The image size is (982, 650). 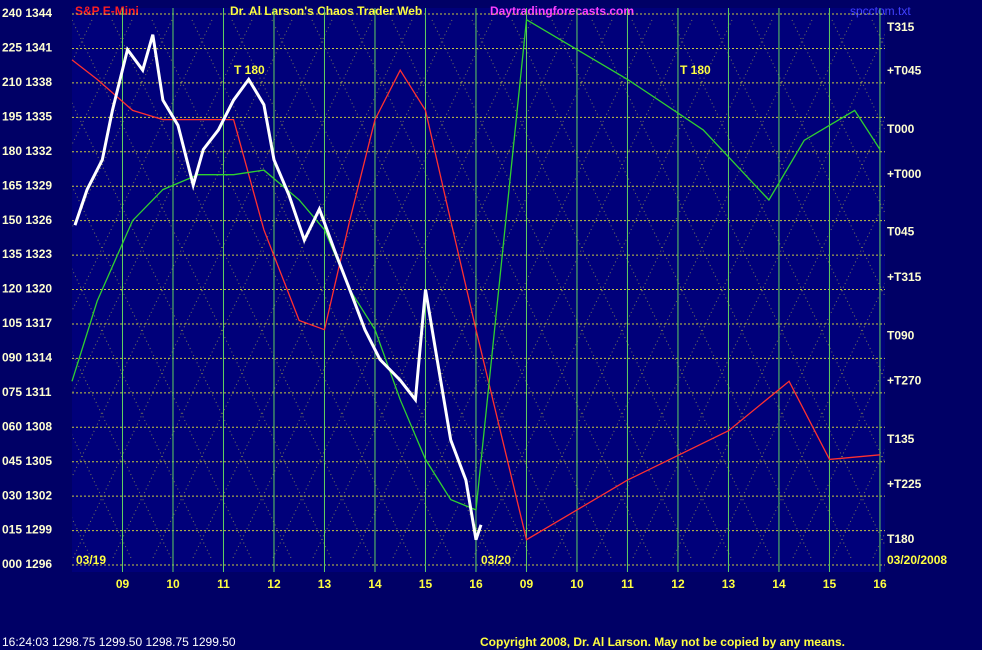 What do you see at coordinates (901, 129) in the screenshot?
I see `right-label: T000` at bounding box center [901, 129].